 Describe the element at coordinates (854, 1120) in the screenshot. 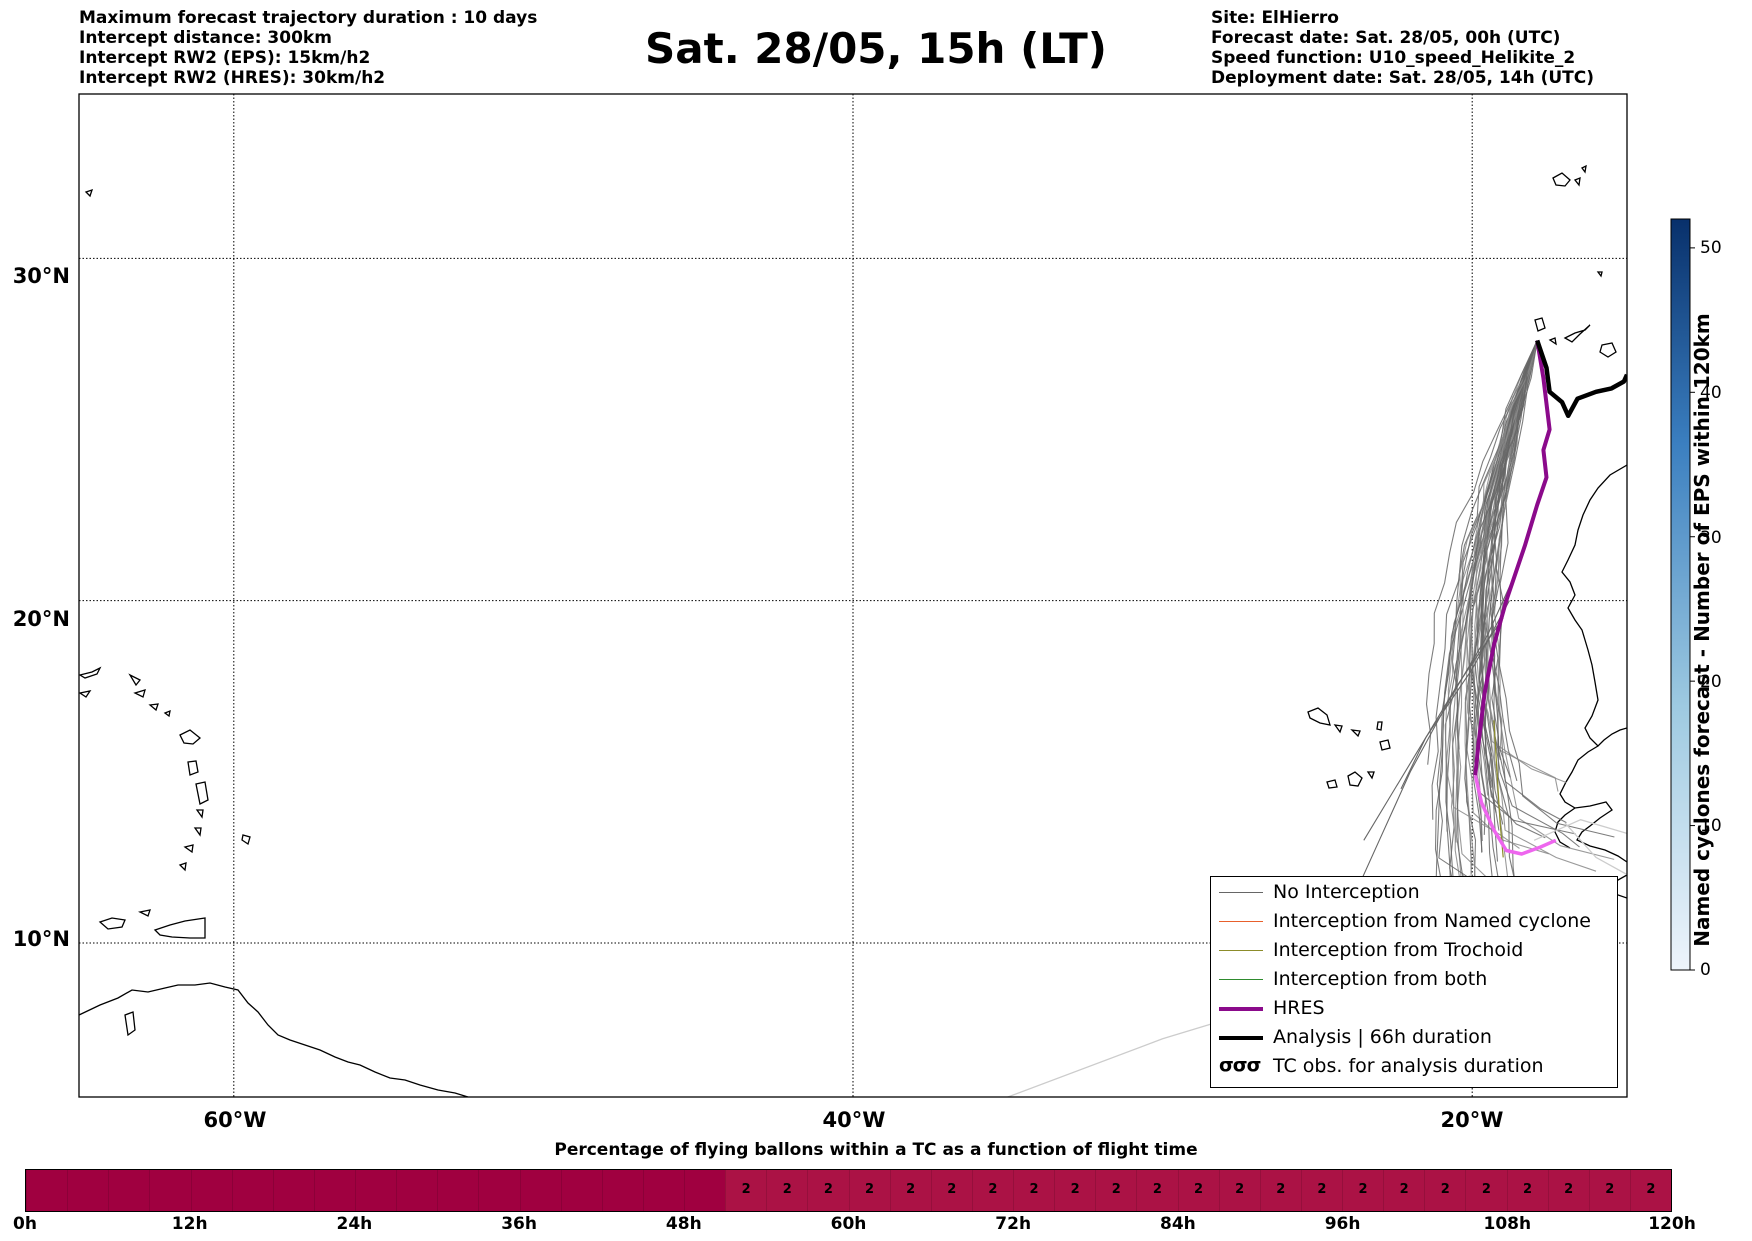

I see `lon-label-40w: 40°W` at that location.